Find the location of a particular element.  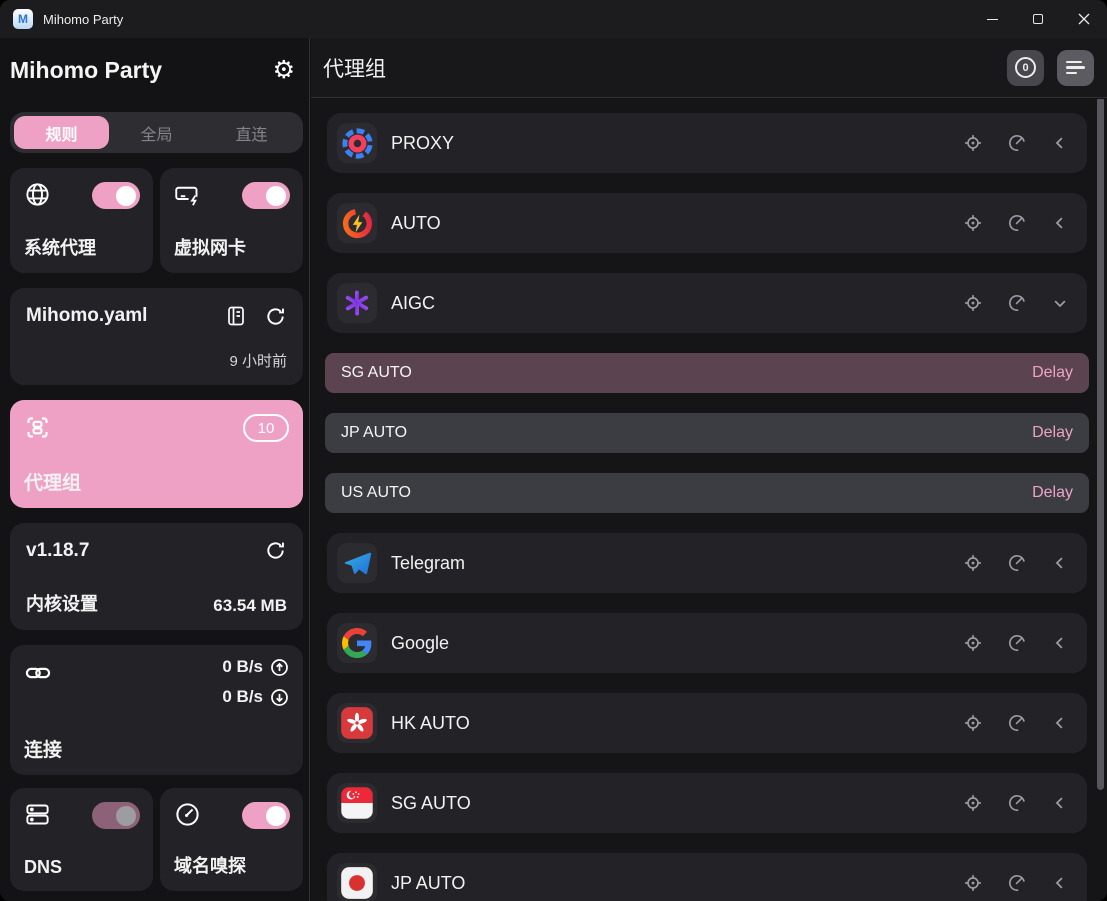

group-row-jp-auto: JP AUTO is located at coordinates (707, 877).